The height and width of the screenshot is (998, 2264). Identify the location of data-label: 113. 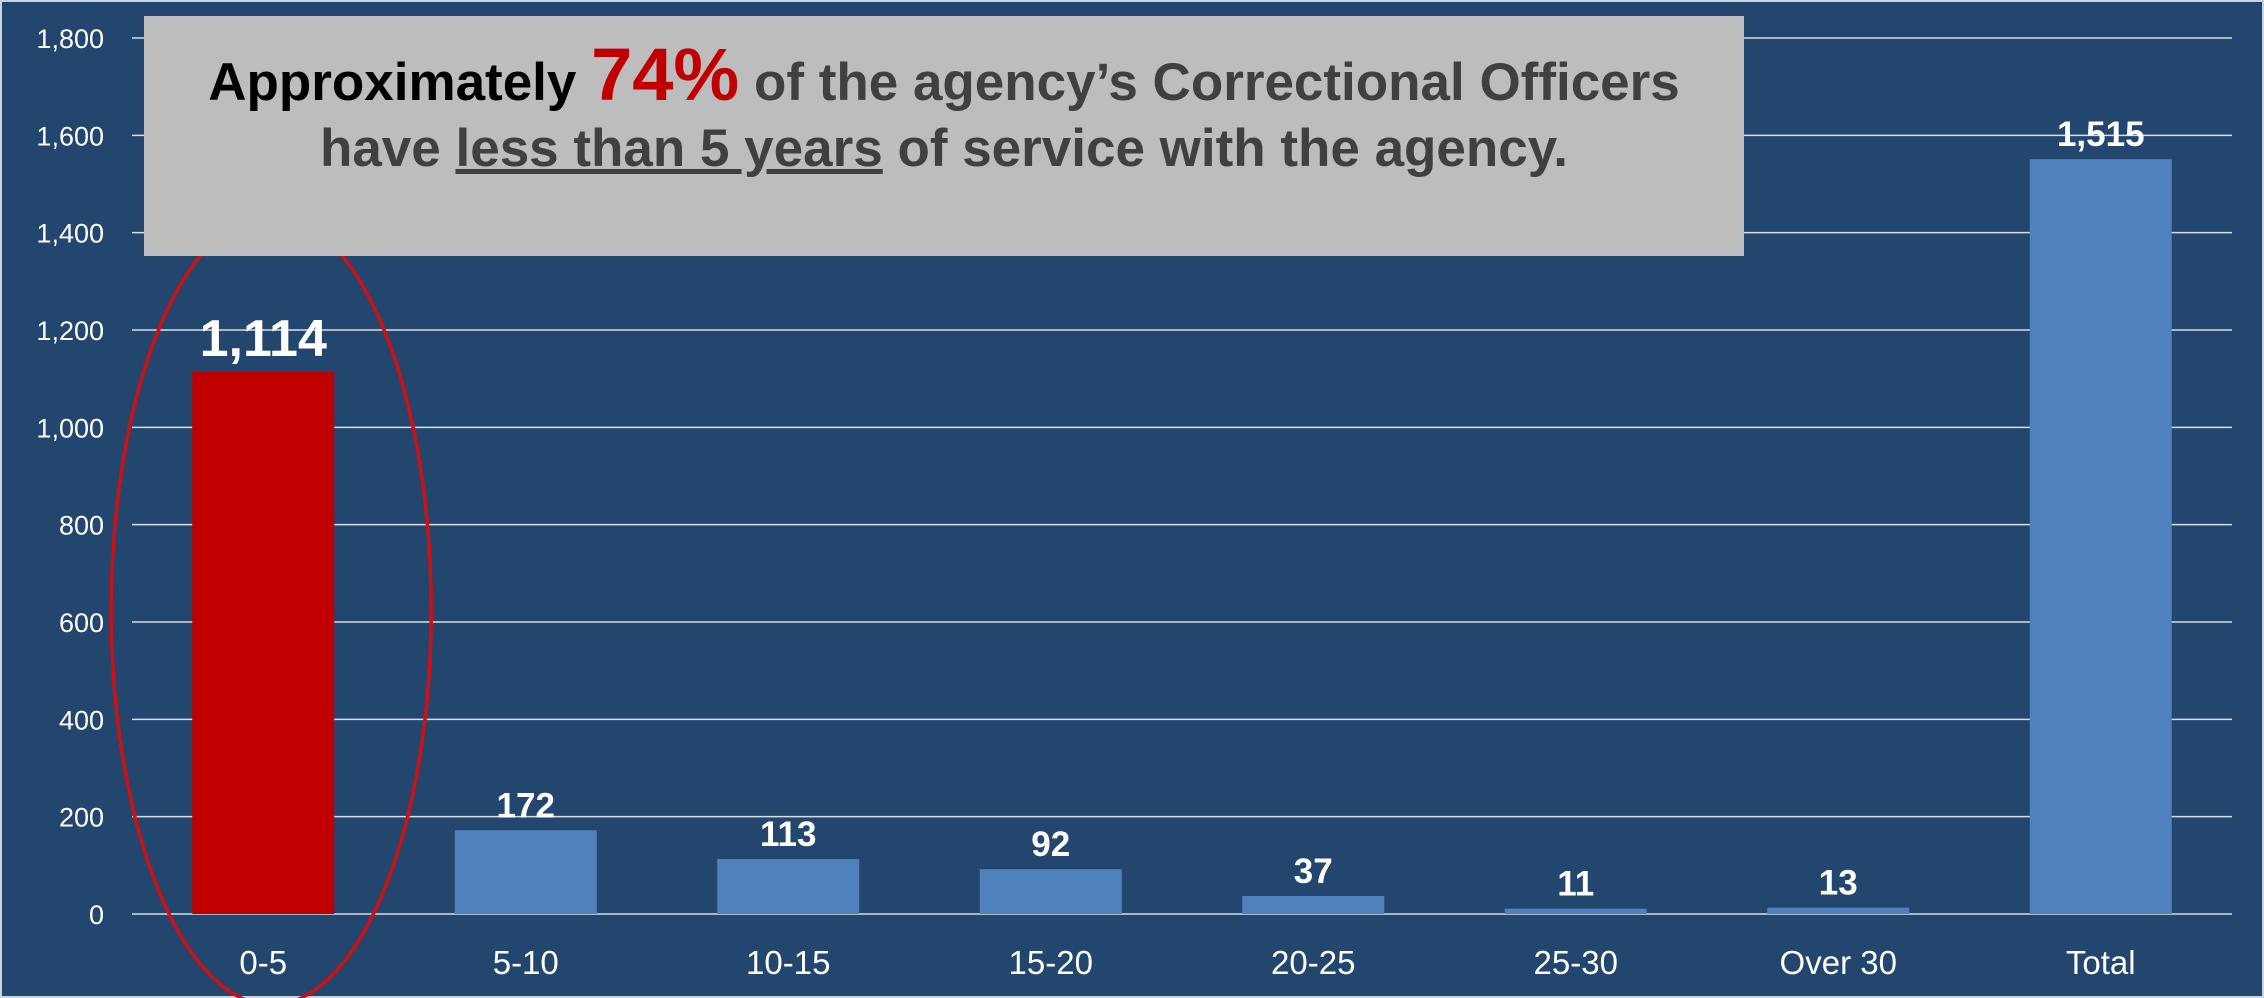
(788, 834).